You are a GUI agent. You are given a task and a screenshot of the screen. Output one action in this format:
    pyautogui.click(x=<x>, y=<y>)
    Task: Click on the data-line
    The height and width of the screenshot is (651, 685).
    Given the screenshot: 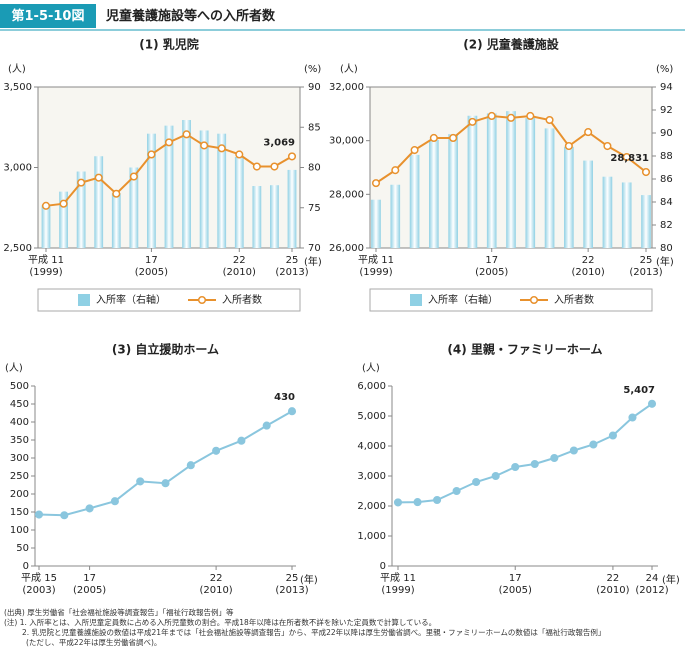 What is the action you would take?
    pyautogui.click(x=525, y=453)
    